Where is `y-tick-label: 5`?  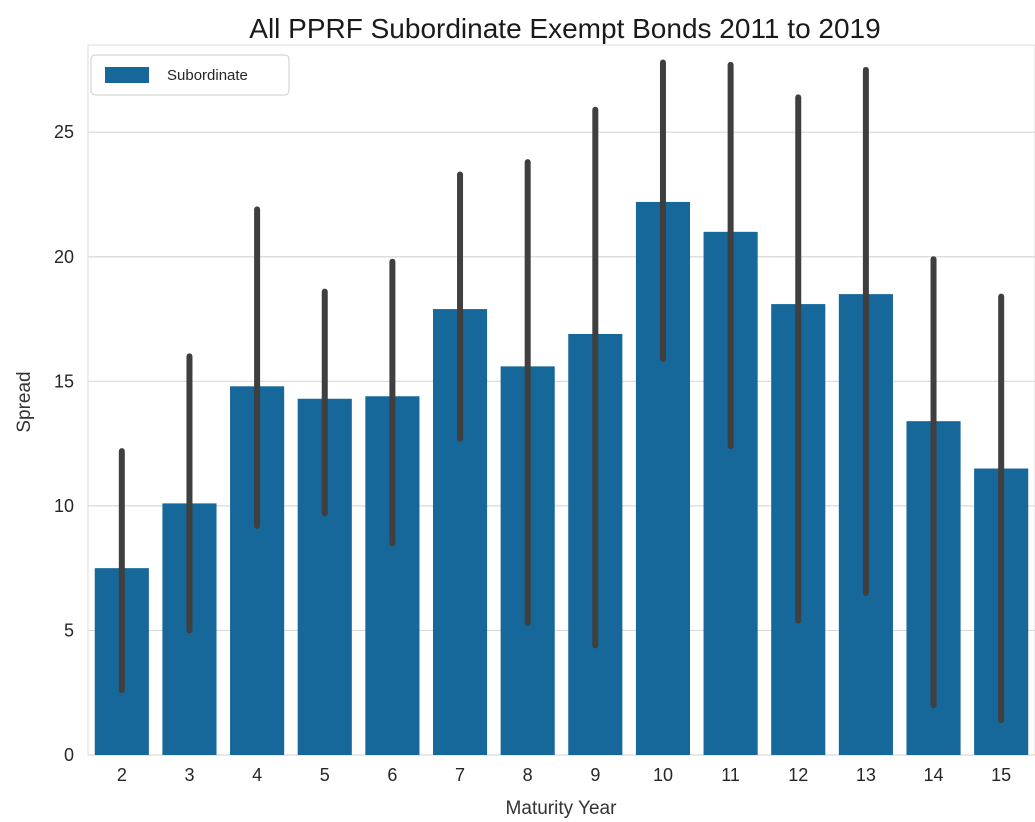 y-tick-label: 5 is located at coordinates (69, 630).